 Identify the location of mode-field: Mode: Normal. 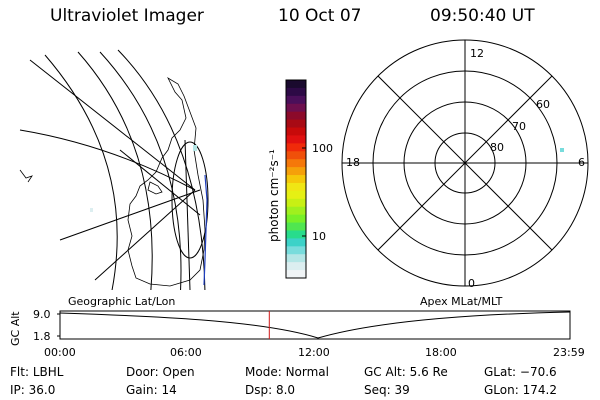
(287, 372).